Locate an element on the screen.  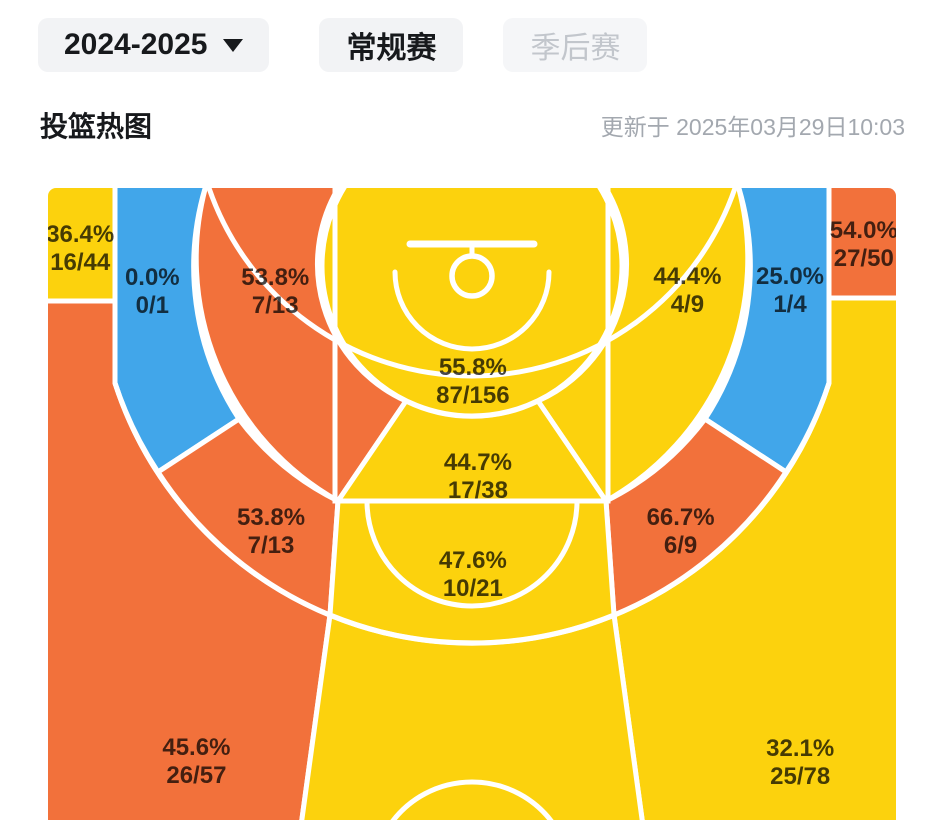
zone-center3 is located at coordinates (472, 716).